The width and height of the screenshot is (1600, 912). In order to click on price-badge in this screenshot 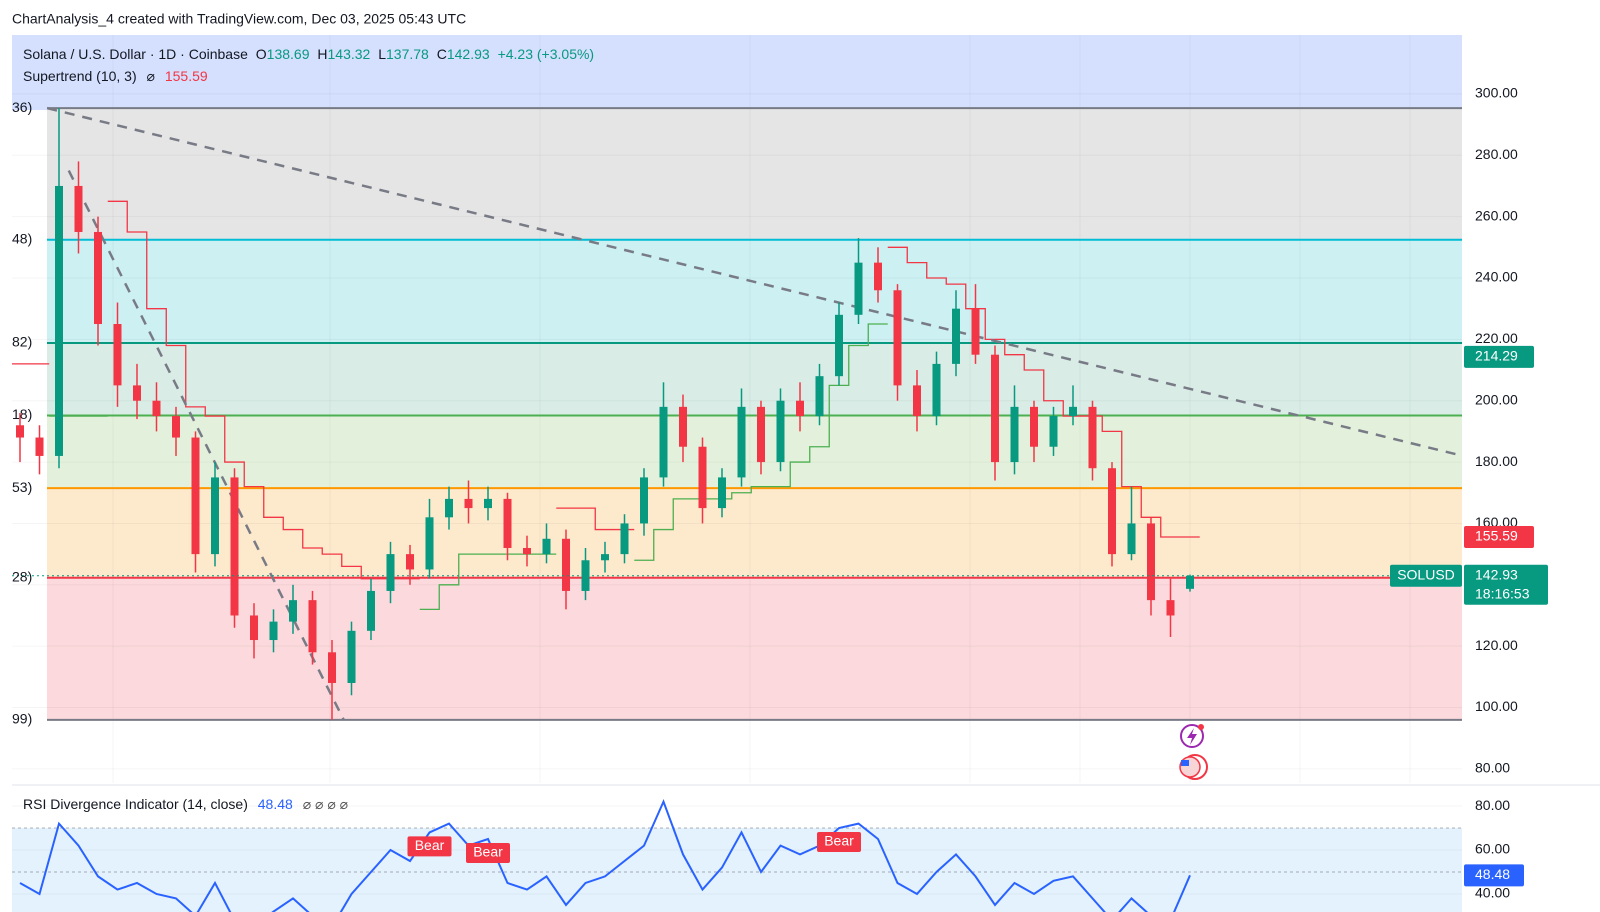, I will do `click(1499, 356)`.